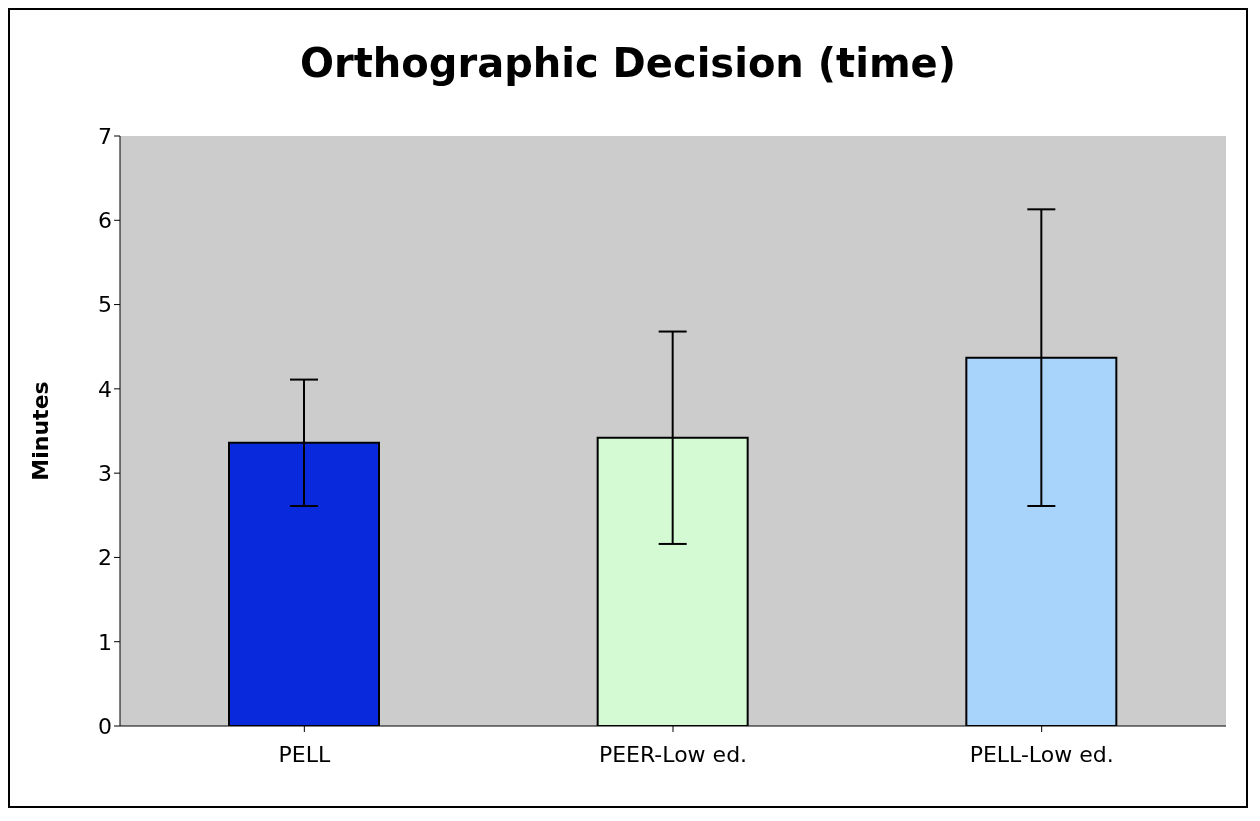  What do you see at coordinates (105, 726) in the screenshot?
I see `y-tick-label: 0` at bounding box center [105, 726].